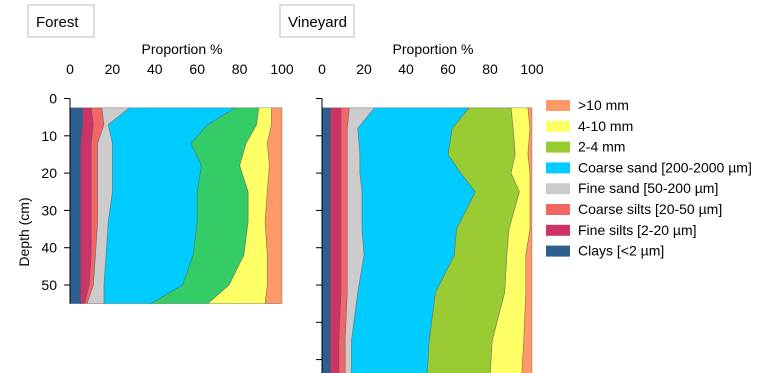  Describe the element at coordinates (336, 240) in the screenshot. I see `area-fine-silts-2-20-m` at that location.